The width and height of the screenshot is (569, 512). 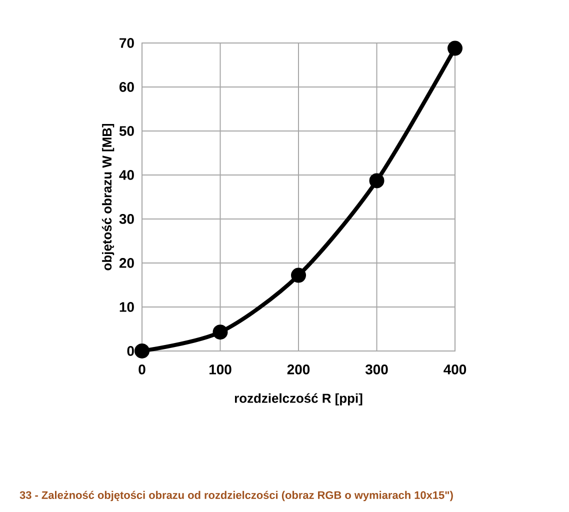 What do you see at coordinates (126, 219) in the screenshot?
I see `y-tick-label: 30` at bounding box center [126, 219].